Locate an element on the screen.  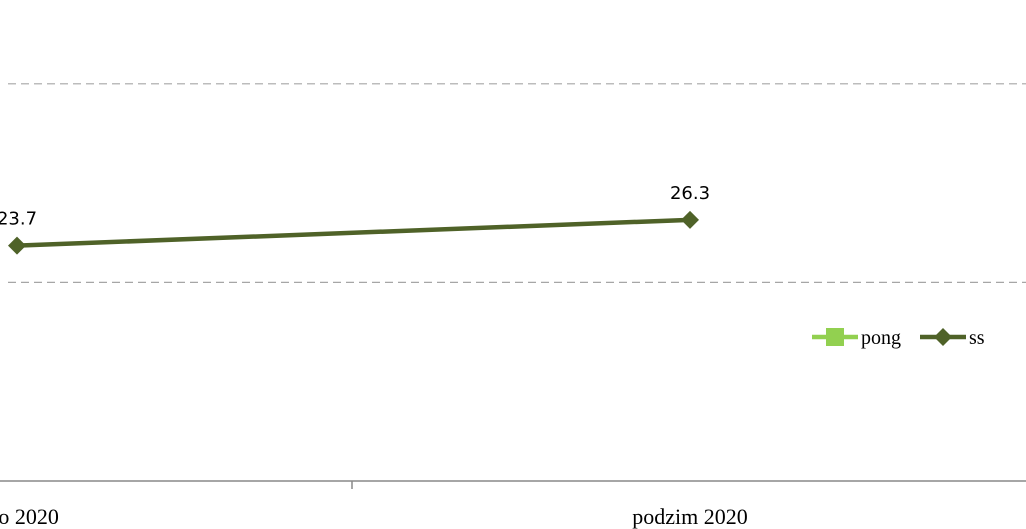
x-tick-label: jaro 2020 is located at coordinates (29, 516).